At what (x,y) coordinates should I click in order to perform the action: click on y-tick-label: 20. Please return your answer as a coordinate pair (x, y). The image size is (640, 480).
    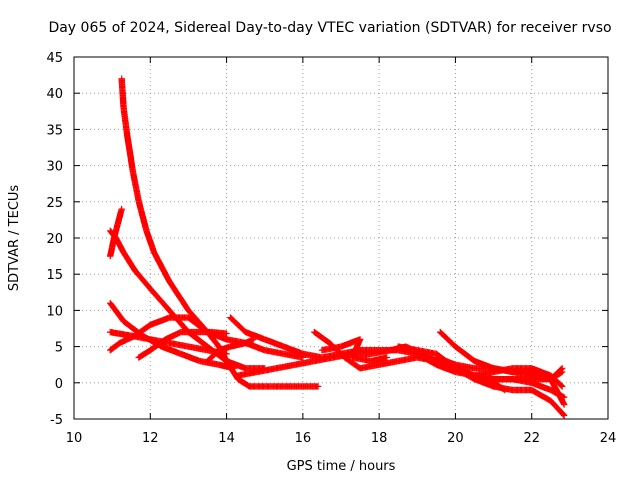
    Looking at the image, I should click on (54, 239).